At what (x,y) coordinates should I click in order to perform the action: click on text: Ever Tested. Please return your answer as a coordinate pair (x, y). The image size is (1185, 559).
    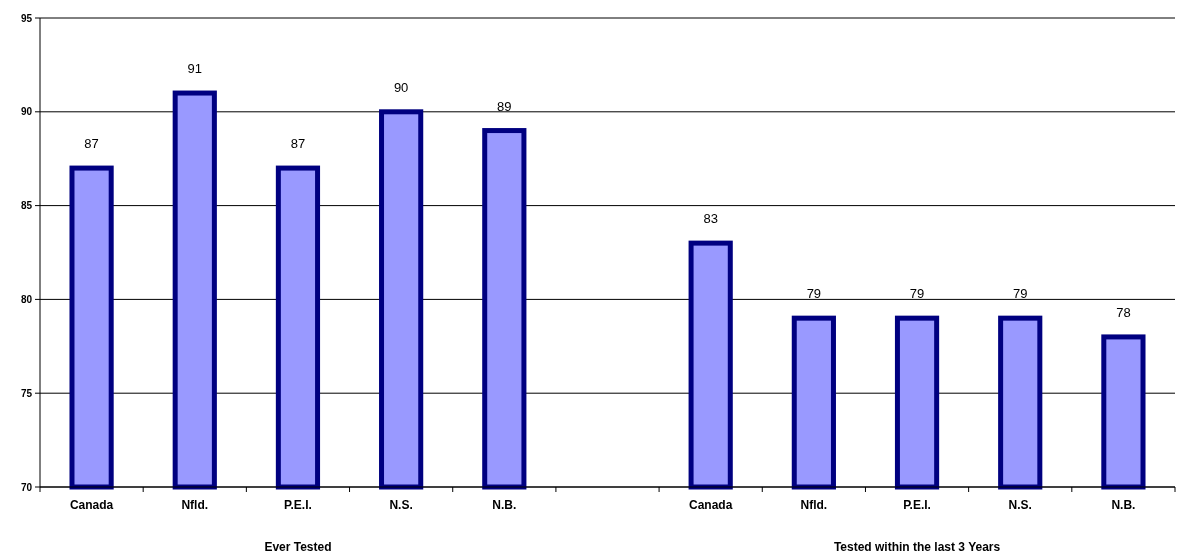
    Looking at the image, I should click on (298, 547).